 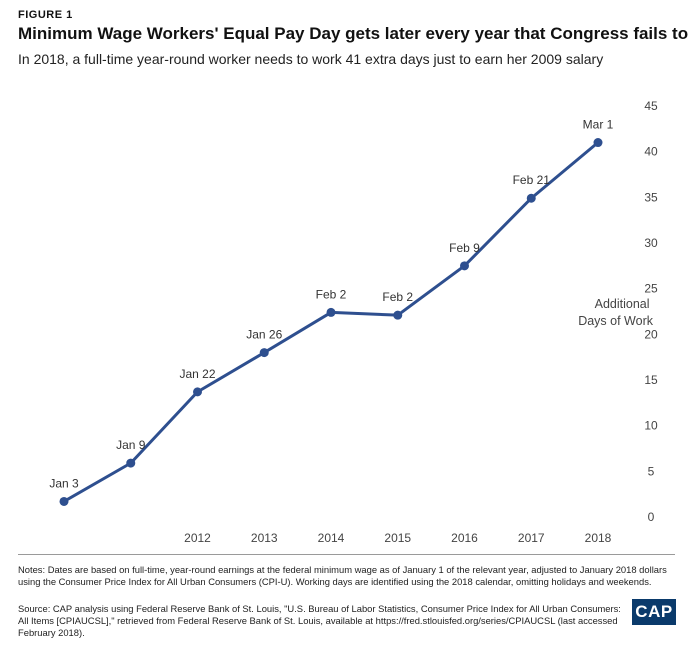 What do you see at coordinates (531, 538) in the screenshot?
I see `x-tick-label: 2017` at bounding box center [531, 538].